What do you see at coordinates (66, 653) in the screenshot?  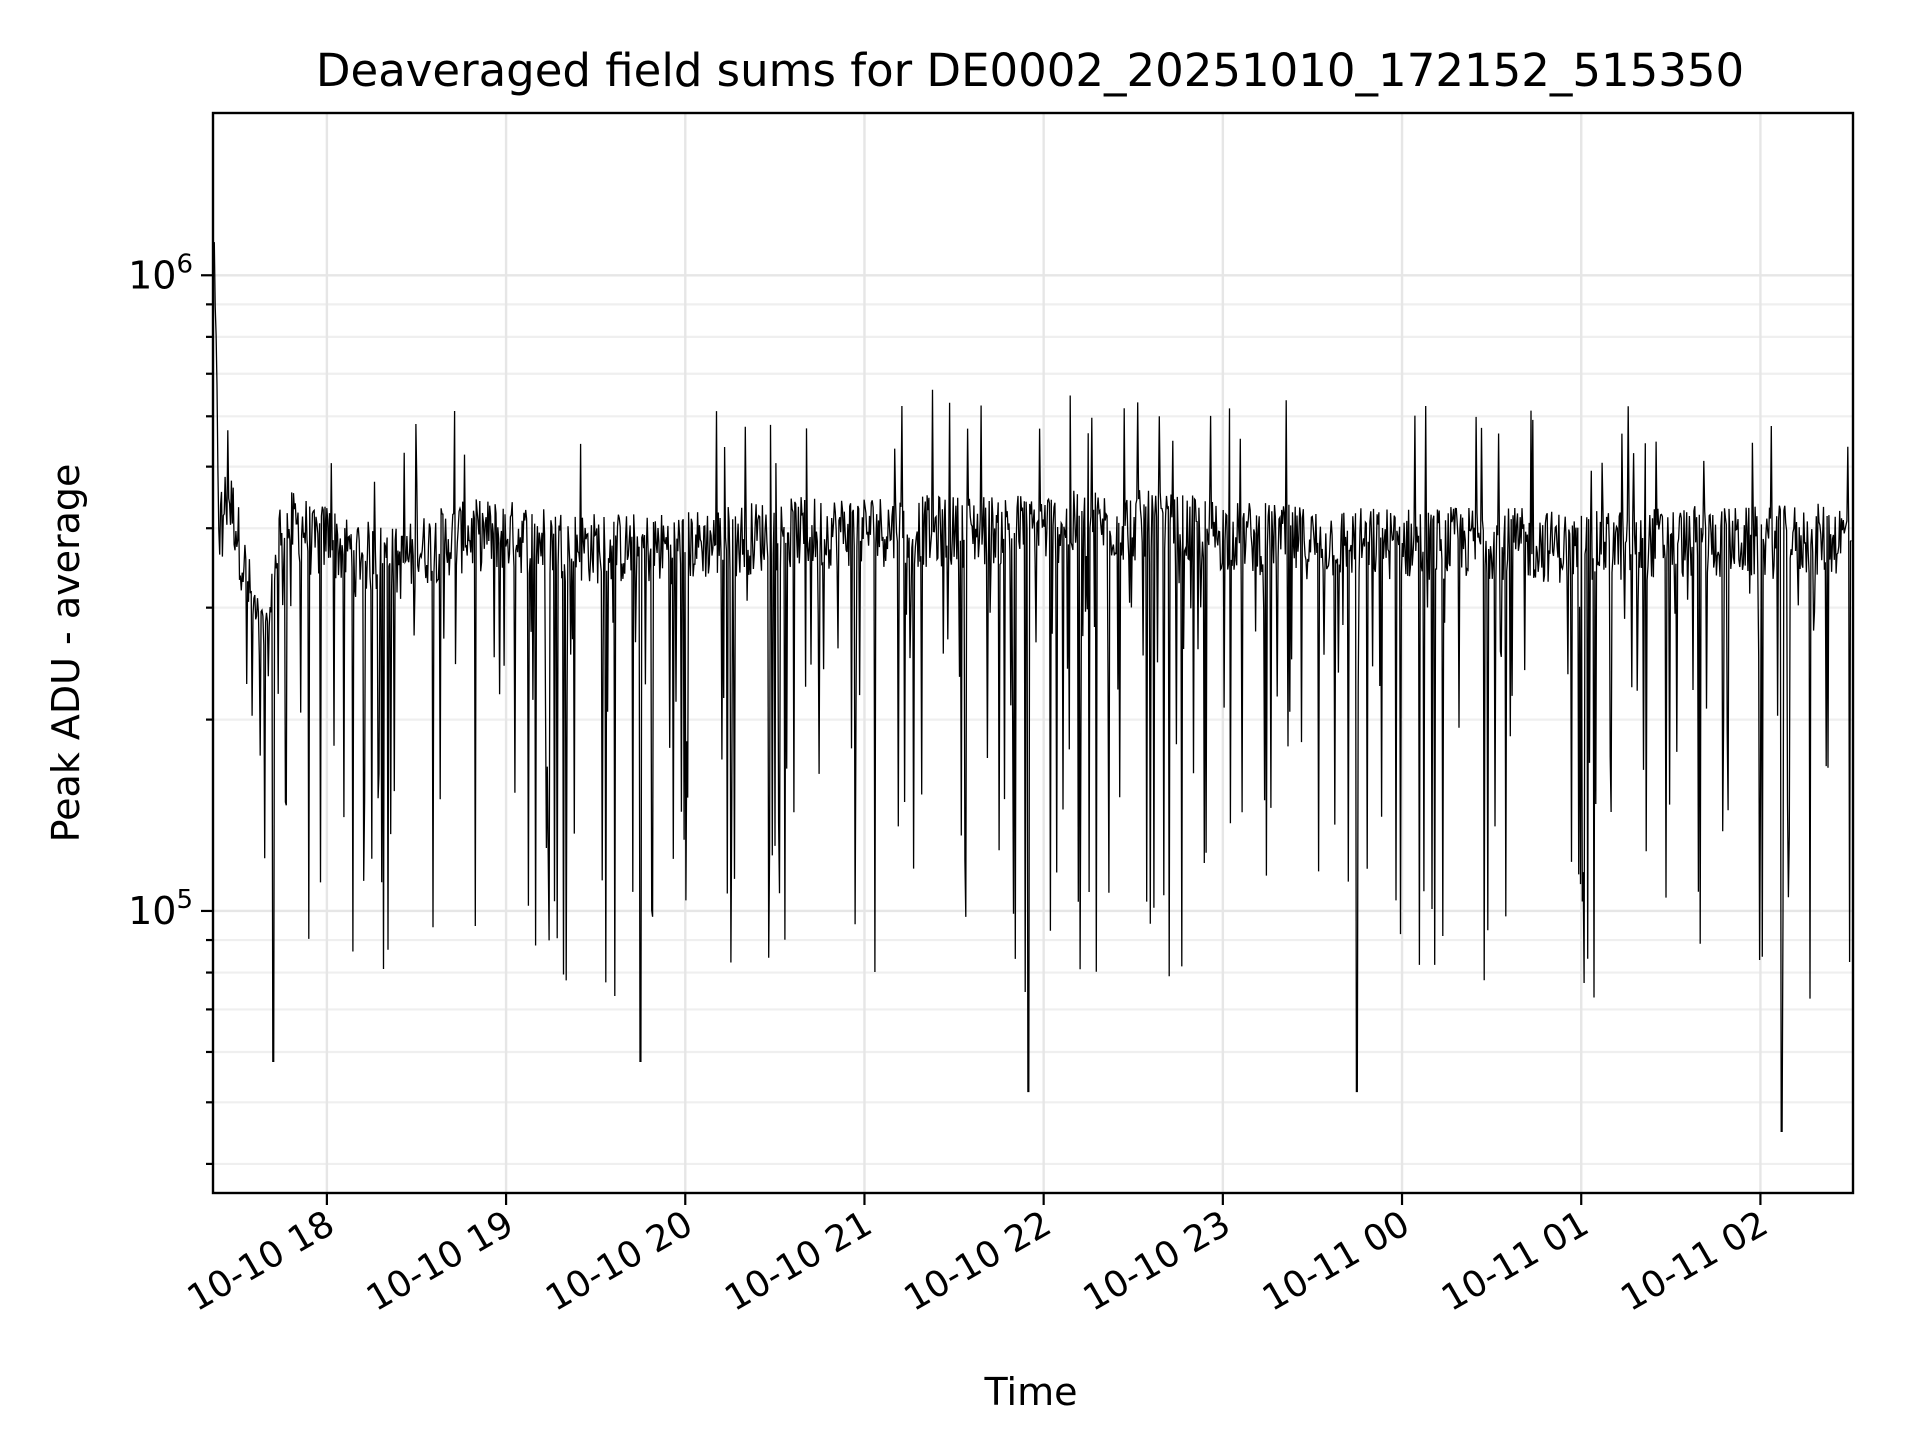 I see `y-axis-label: Peak ADU - average` at bounding box center [66, 653].